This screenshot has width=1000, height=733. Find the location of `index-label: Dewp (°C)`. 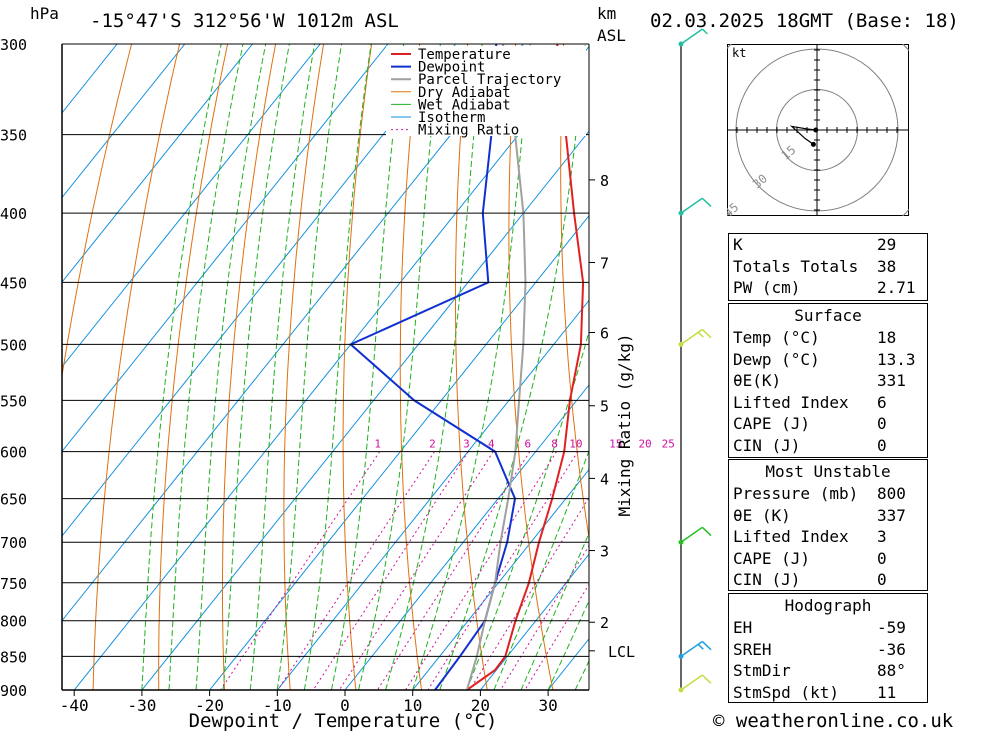

index-label: Dewp (°C) is located at coordinates (776, 359).